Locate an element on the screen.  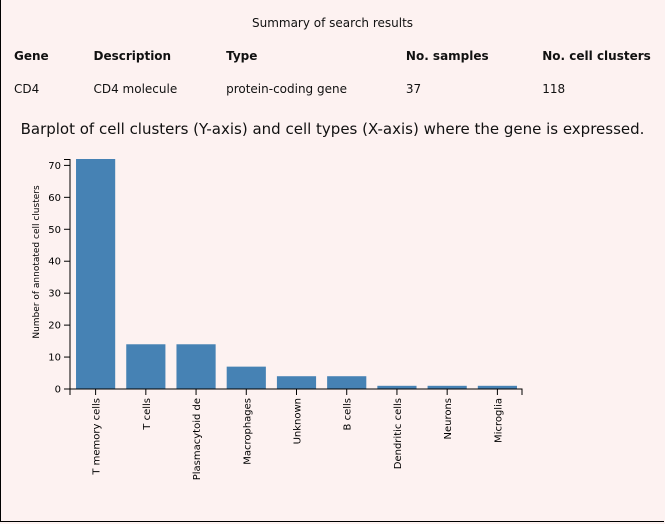
table-cell: 118 is located at coordinates (554, 89).